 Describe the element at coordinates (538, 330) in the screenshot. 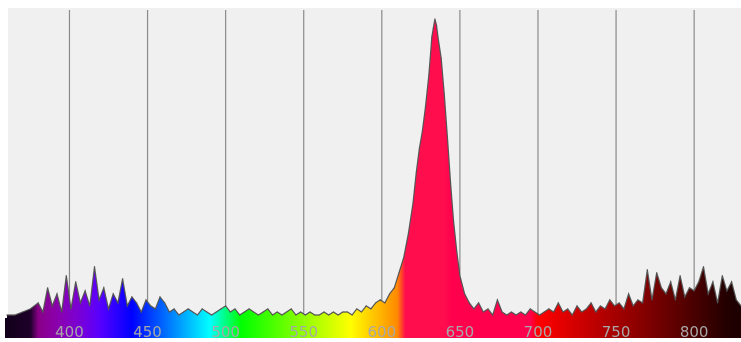

I see `x-tick-label-700: 700` at that location.